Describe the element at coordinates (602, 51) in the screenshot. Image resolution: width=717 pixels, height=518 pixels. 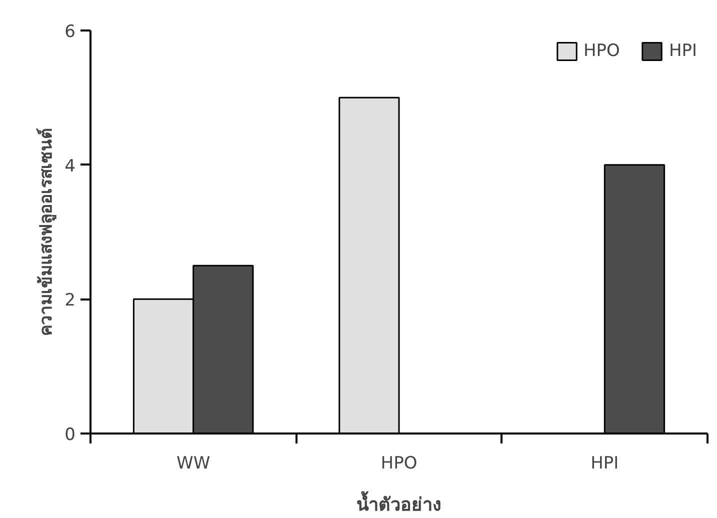
I see `legend-label: HPO` at that location.